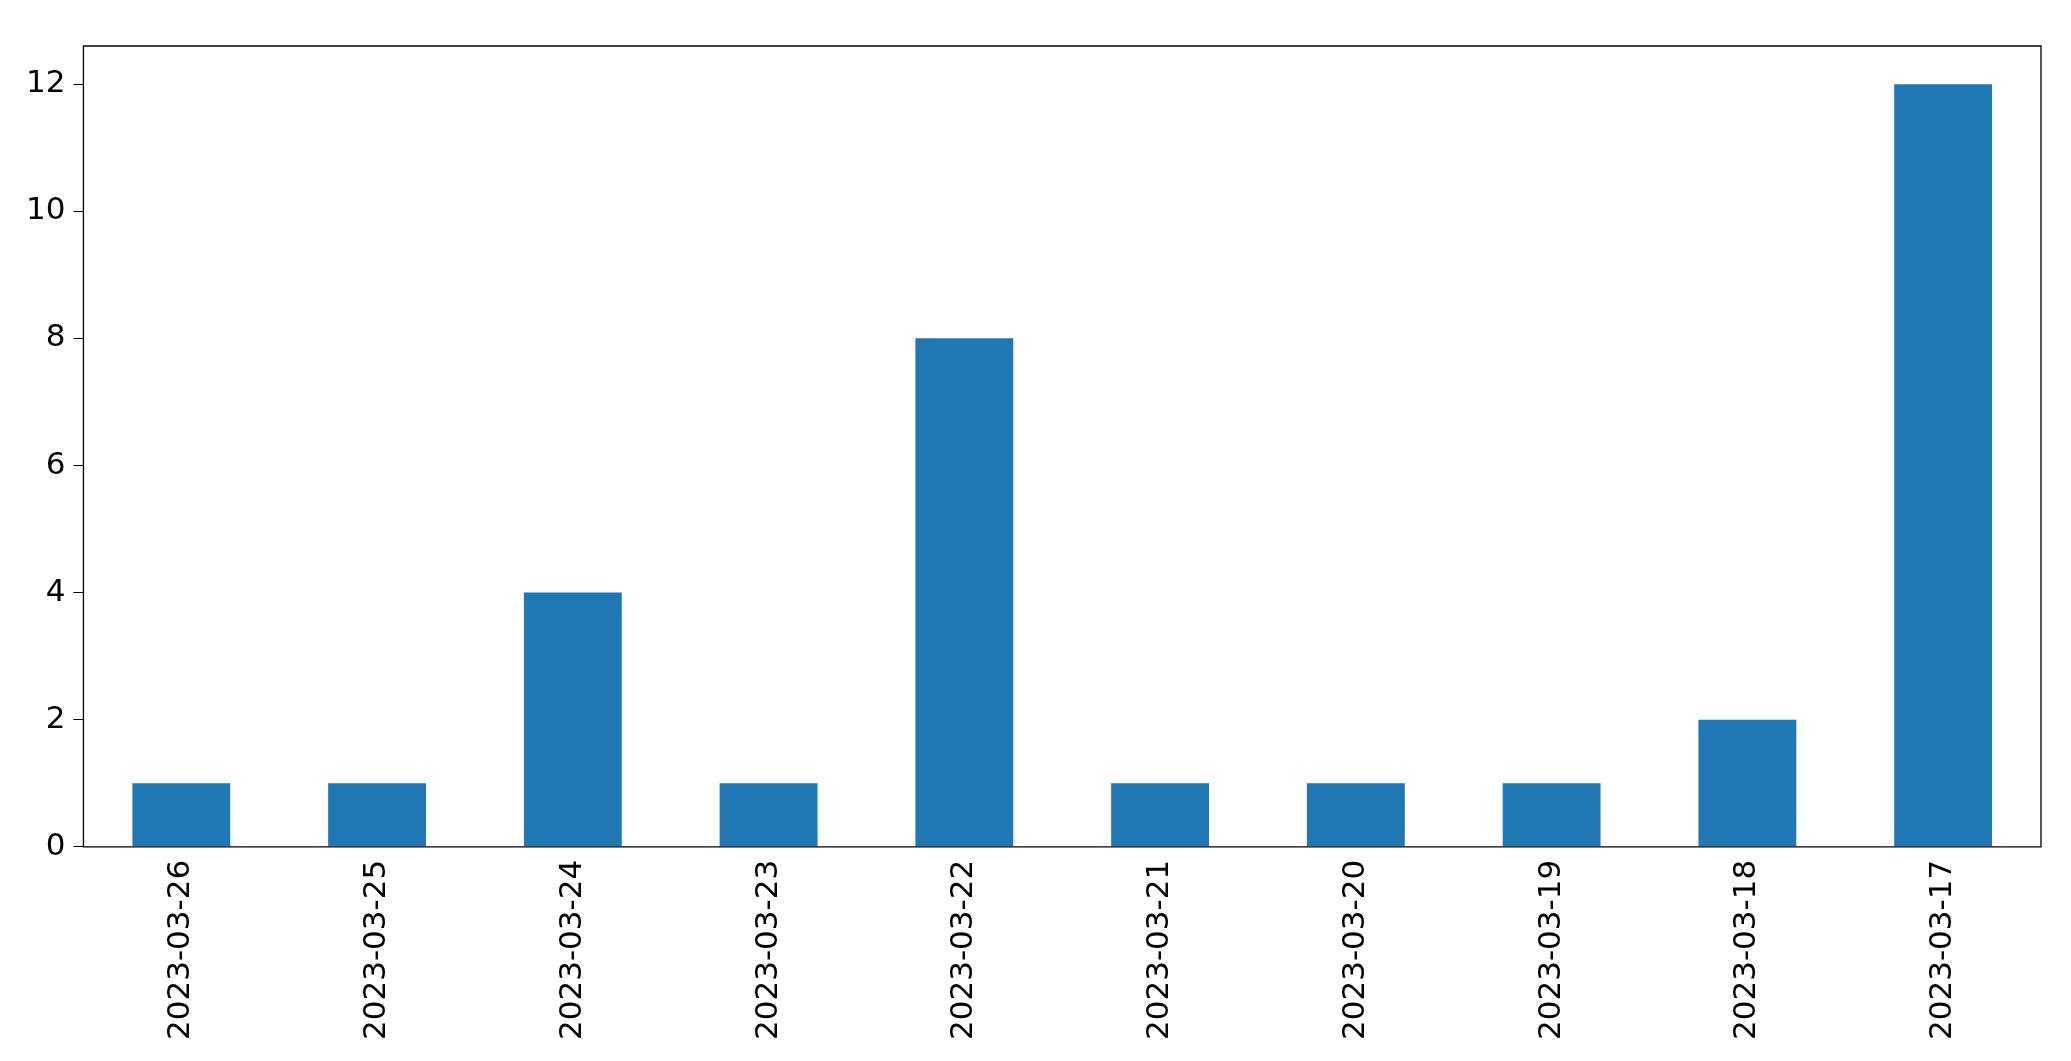 Image resolution: width=2071 pixels, height=1061 pixels. What do you see at coordinates (55, 462) in the screenshot?
I see `y-tick-label: 6` at bounding box center [55, 462].